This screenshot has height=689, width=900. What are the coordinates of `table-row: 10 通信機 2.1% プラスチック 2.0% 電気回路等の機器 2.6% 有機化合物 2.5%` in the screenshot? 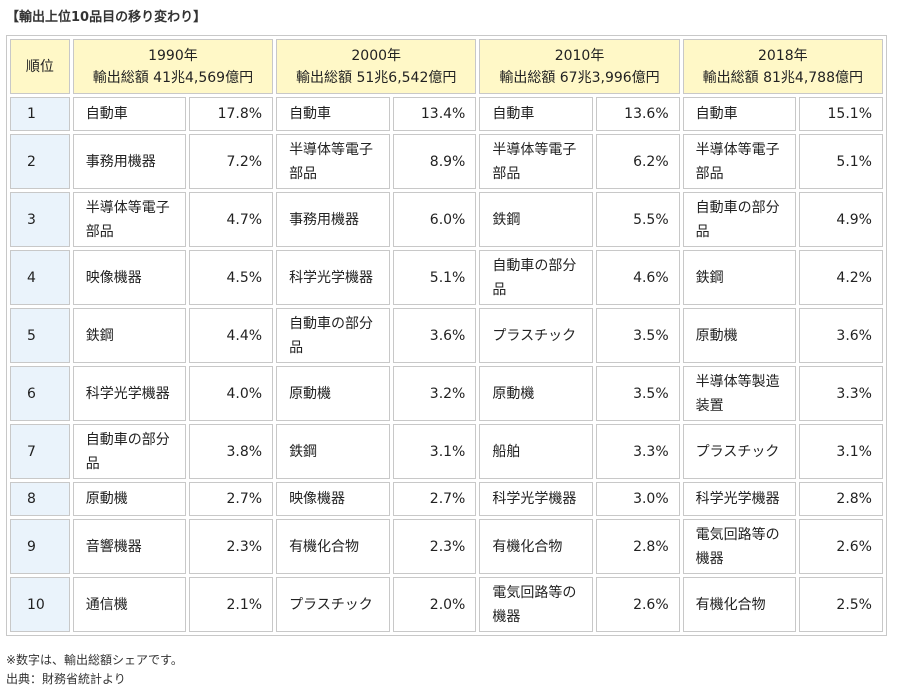 It's located at (446, 604).